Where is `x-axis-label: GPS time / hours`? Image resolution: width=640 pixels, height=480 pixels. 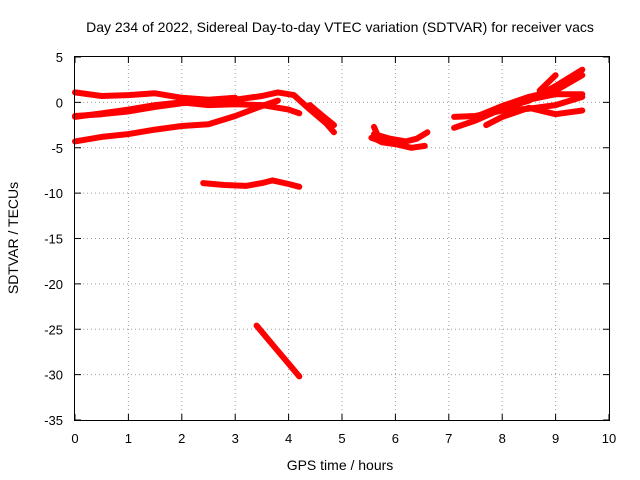 x-axis-label: GPS time / hours is located at coordinates (340, 465).